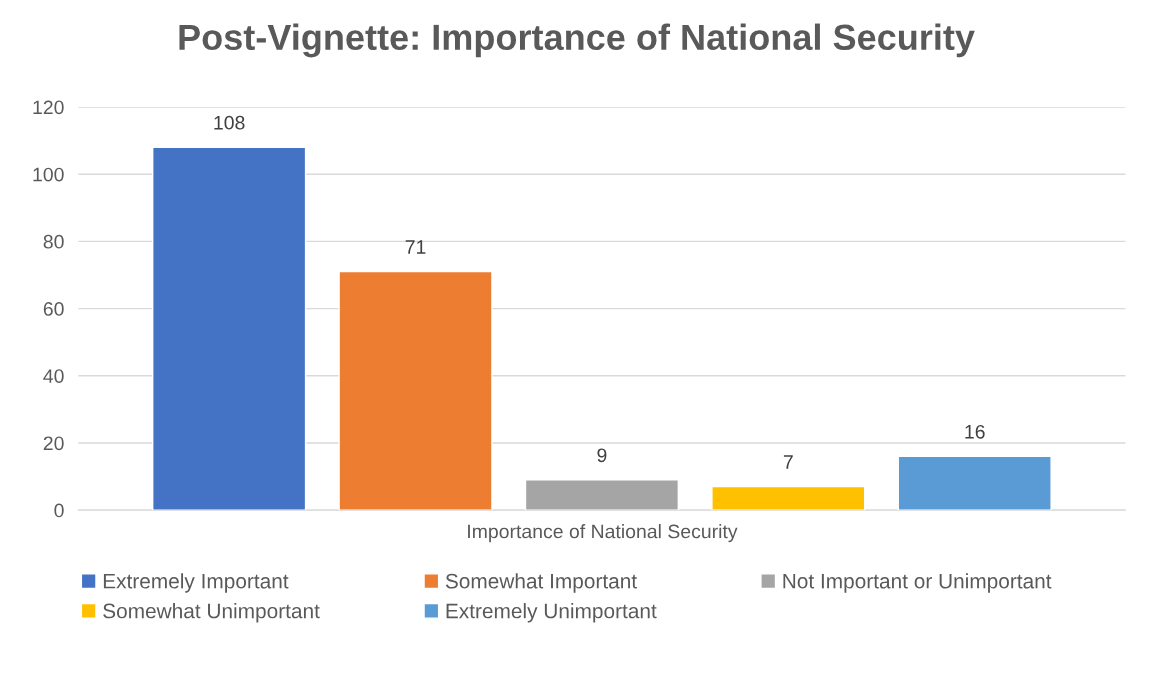 This screenshot has height=673, width=1152. What do you see at coordinates (53, 241) in the screenshot?
I see `y-tick-label: 80` at bounding box center [53, 241].